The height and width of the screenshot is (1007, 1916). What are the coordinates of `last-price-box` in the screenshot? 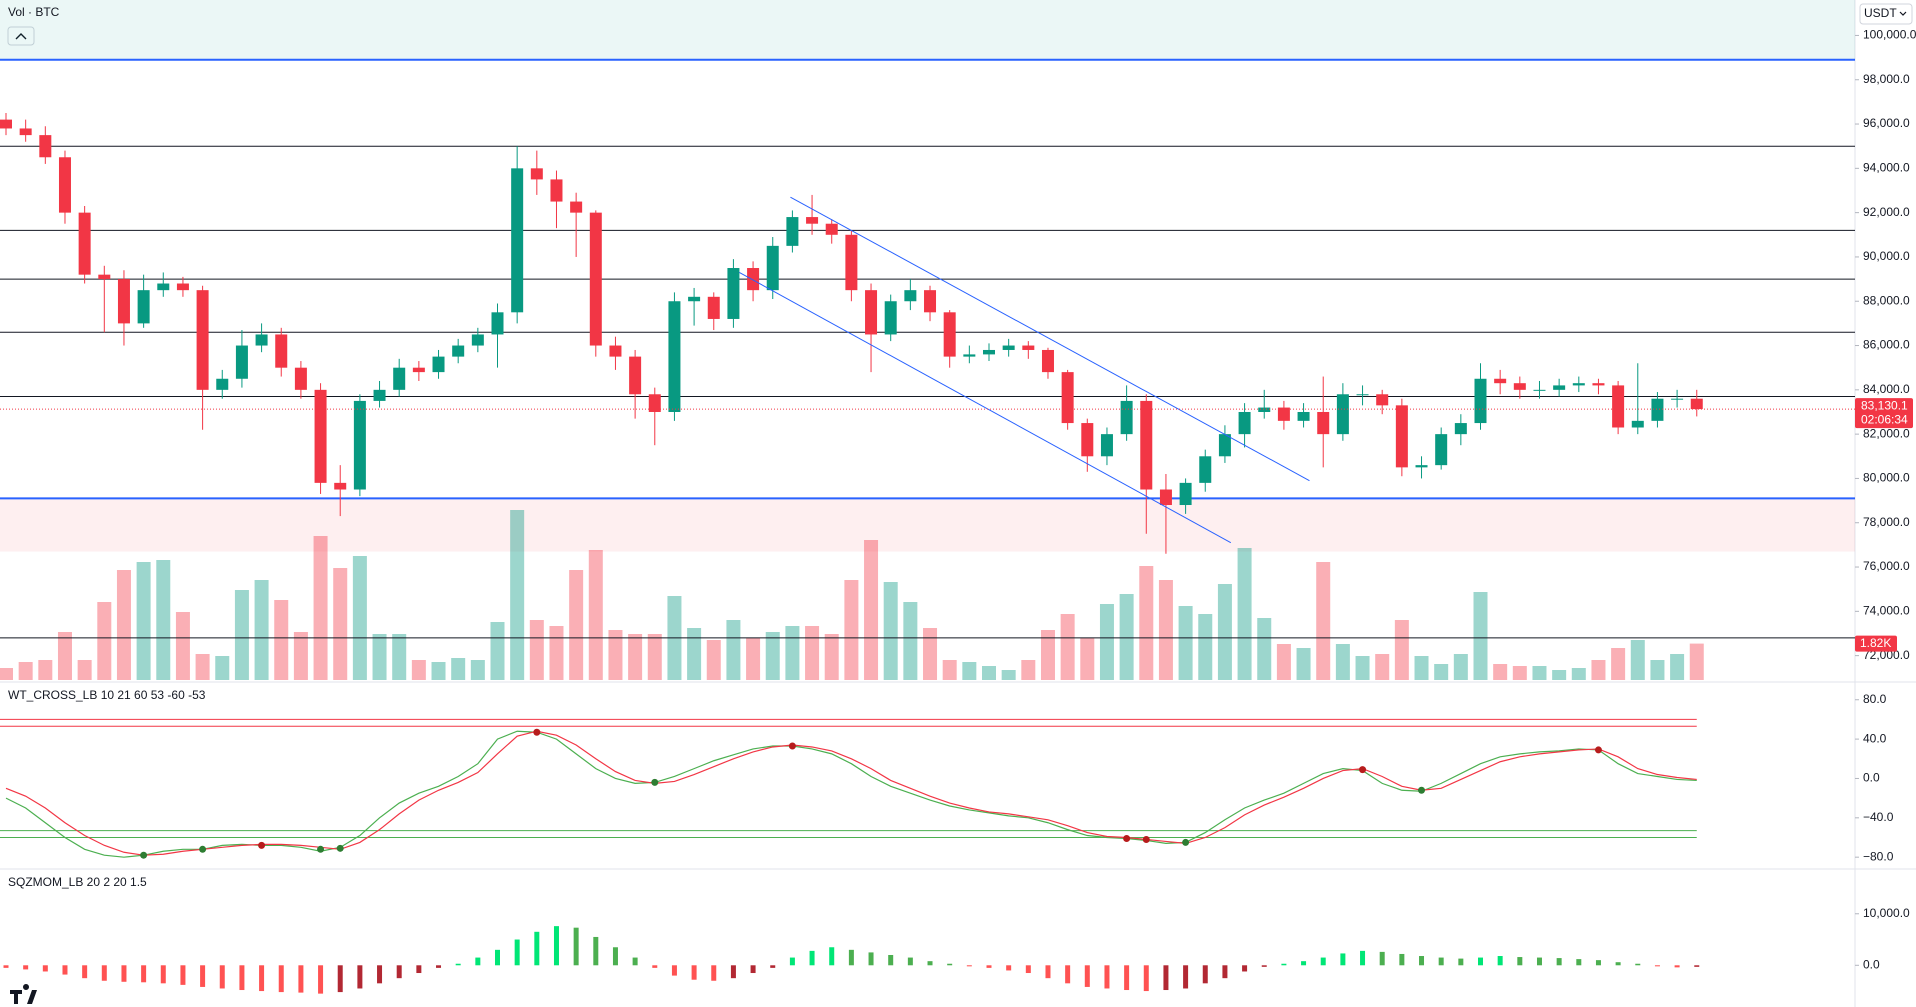 It's located at (1884, 413).